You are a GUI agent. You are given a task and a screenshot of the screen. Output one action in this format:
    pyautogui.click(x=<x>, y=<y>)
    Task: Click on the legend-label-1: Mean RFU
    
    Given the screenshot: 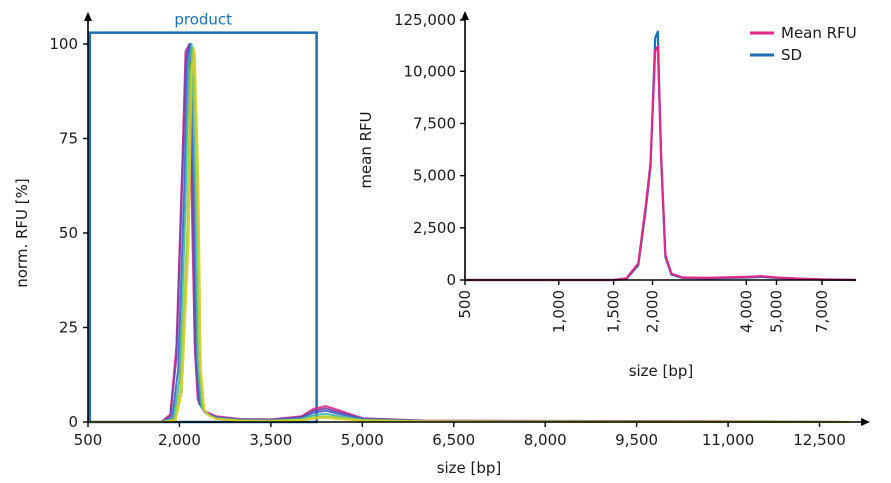 What is the action you would take?
    pyautogui.click(x=819, y=33)
    